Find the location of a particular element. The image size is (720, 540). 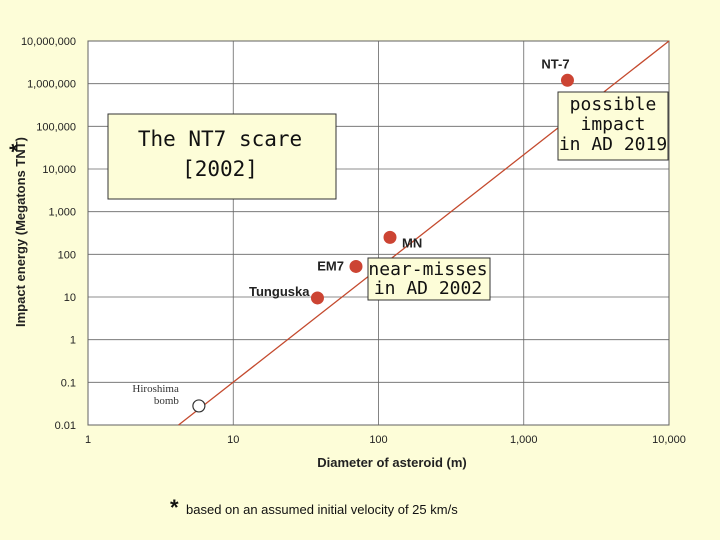

y-axis-title: Impact energy (Megatons TNT) is located at coordinates (20, 232).